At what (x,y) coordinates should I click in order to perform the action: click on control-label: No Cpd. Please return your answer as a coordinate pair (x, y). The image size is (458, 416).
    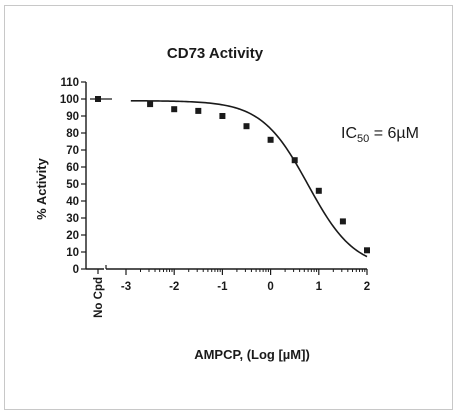
    Looking at the image, I should click on (99, 297).